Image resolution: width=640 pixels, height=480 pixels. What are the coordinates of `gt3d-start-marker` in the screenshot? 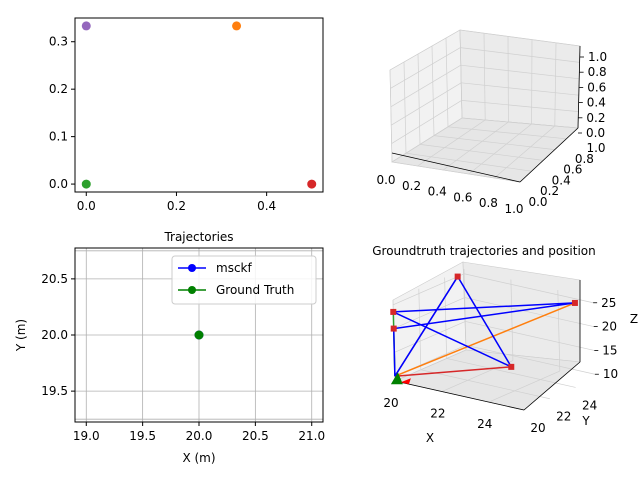 It's located at (396, 378).